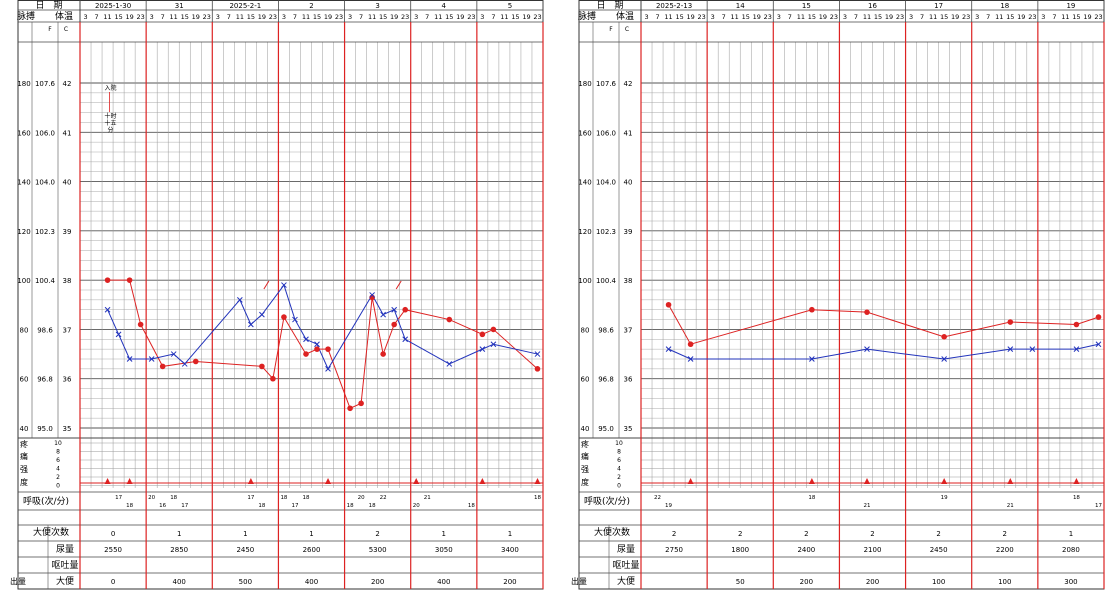 This screenshot has width=1107, height=601. Describe the element at coordinates (872, 6) in the screenshot. I see `date-cell: 16` at that location.